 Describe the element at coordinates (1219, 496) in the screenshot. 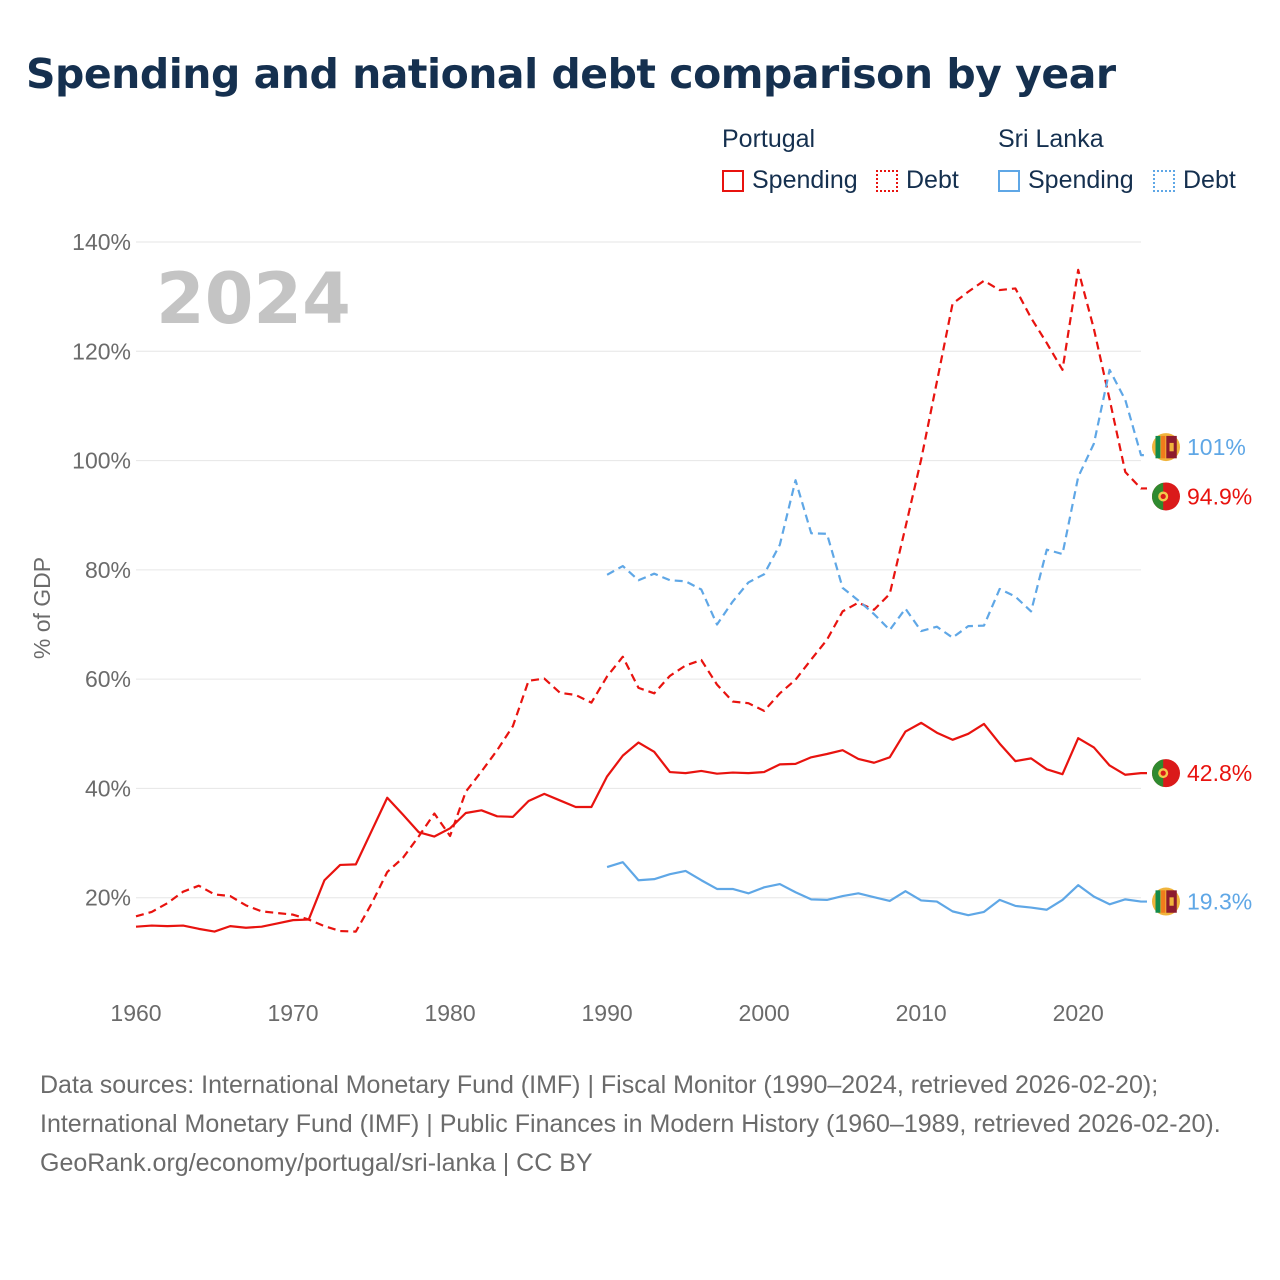

I see `end-label-portugal-debt: 94.9%` at that location.